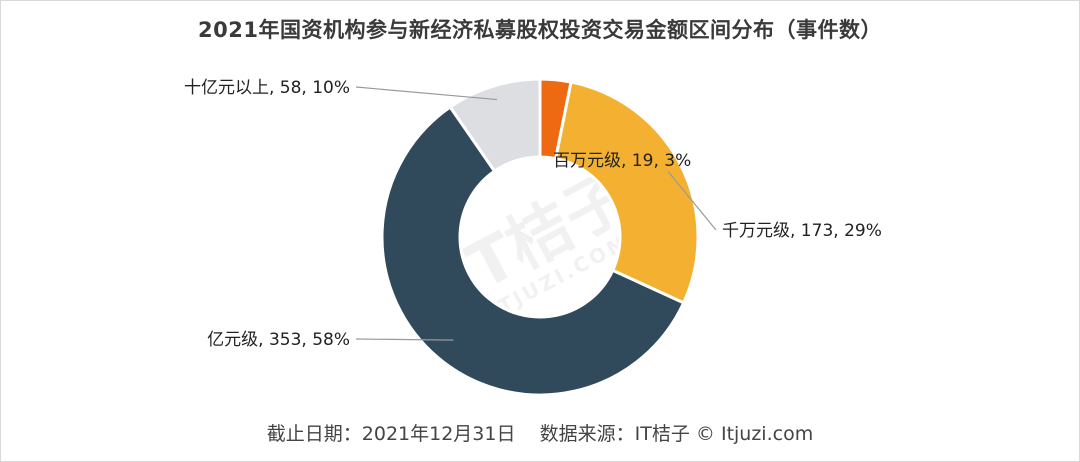 The height and width of the screenshot is (462, 1080). I want to click on footer-date: 截止日期：2021年12月31日, so click(391, 434).